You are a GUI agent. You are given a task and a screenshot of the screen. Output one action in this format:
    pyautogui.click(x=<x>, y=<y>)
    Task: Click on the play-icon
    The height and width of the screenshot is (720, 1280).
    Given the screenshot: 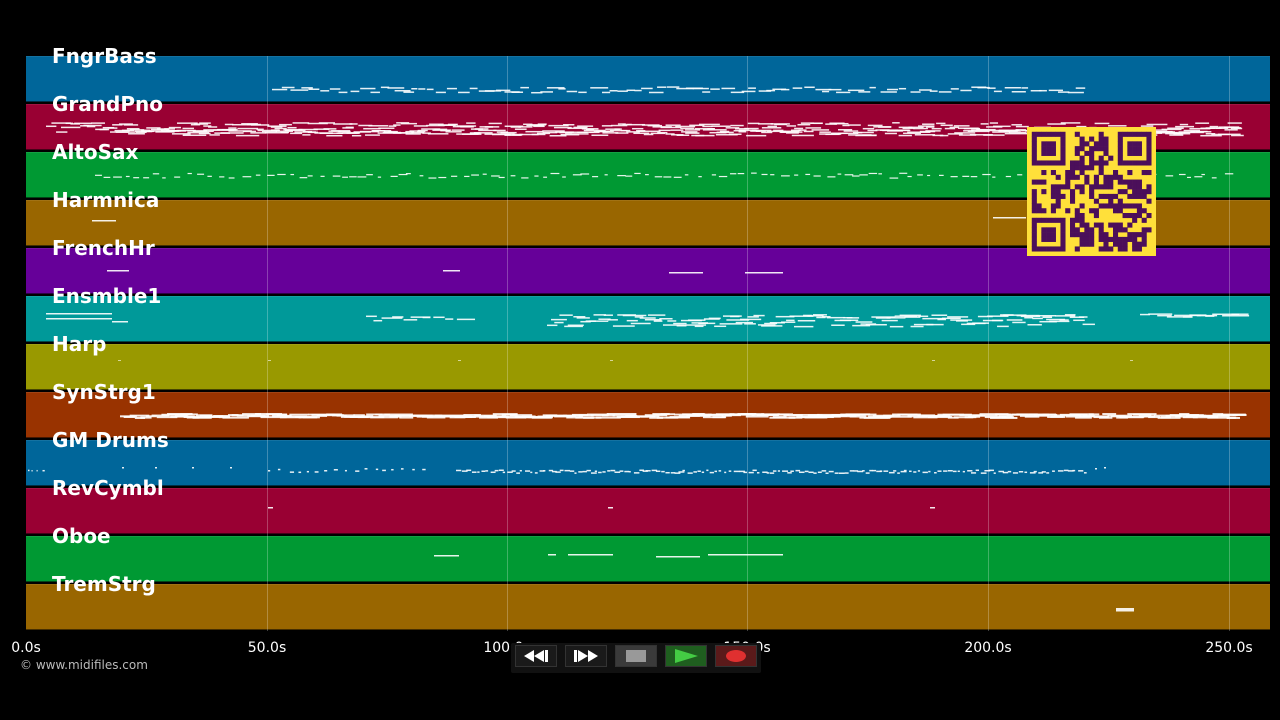 What is the action you would take?
    pyautogui.click(x=686, y=656)
    